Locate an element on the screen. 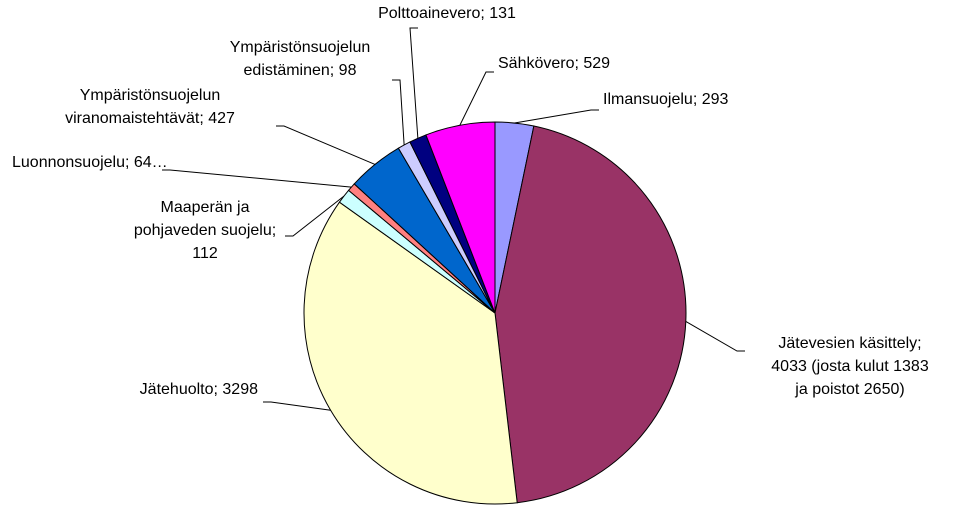  slice-label: Jätehuolto; 3298 is located at coordinates (199, 389).